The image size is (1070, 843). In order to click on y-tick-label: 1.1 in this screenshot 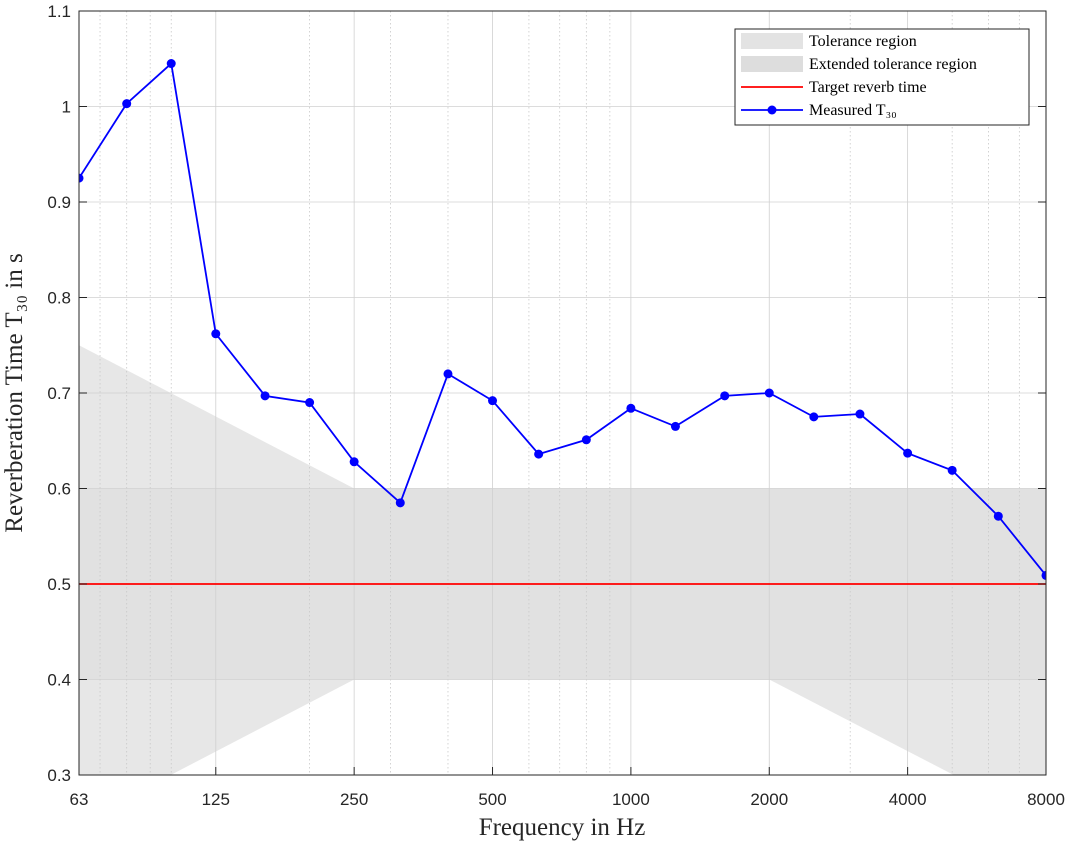, I will do `click(59, 11)`.